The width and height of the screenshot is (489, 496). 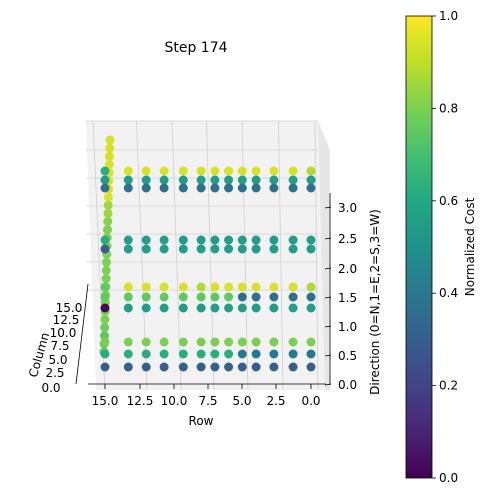 I want to click on row-tick-labels: 15.0 12.5 10.0 7.5 5.0 2.5 0.0, so click(x=206, y=396).